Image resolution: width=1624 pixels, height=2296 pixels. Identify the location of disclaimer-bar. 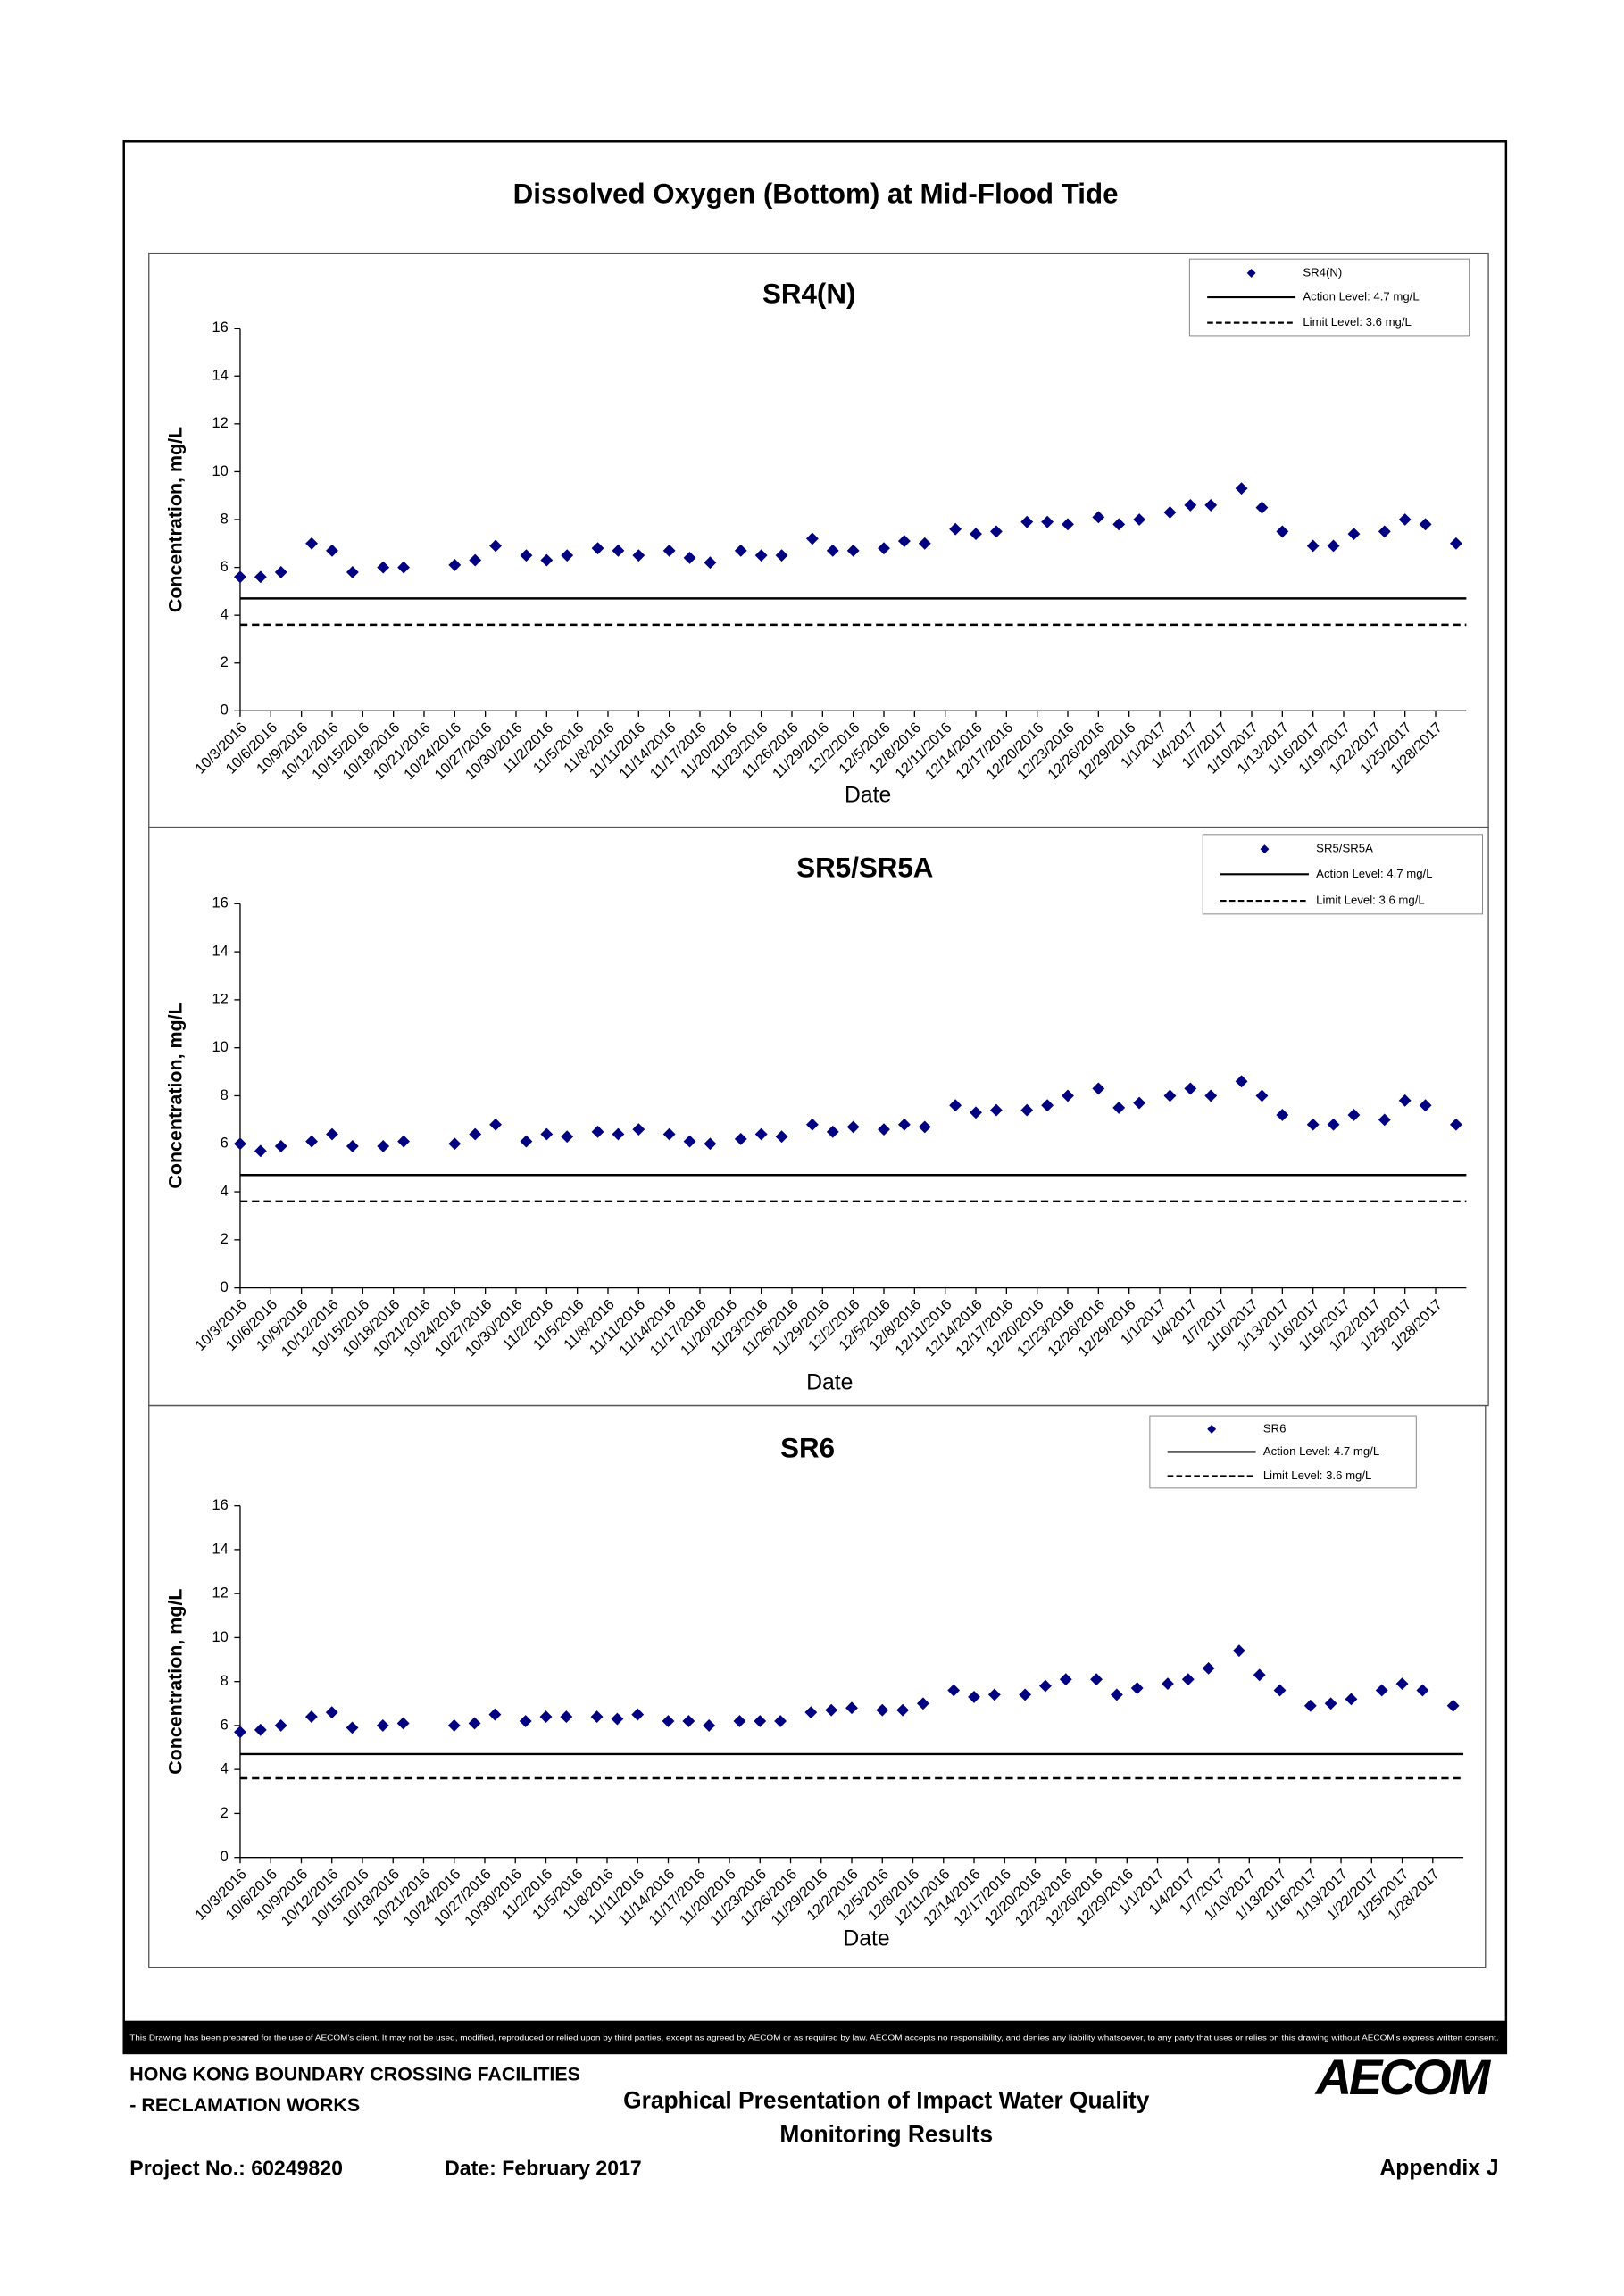
(814, 2037).